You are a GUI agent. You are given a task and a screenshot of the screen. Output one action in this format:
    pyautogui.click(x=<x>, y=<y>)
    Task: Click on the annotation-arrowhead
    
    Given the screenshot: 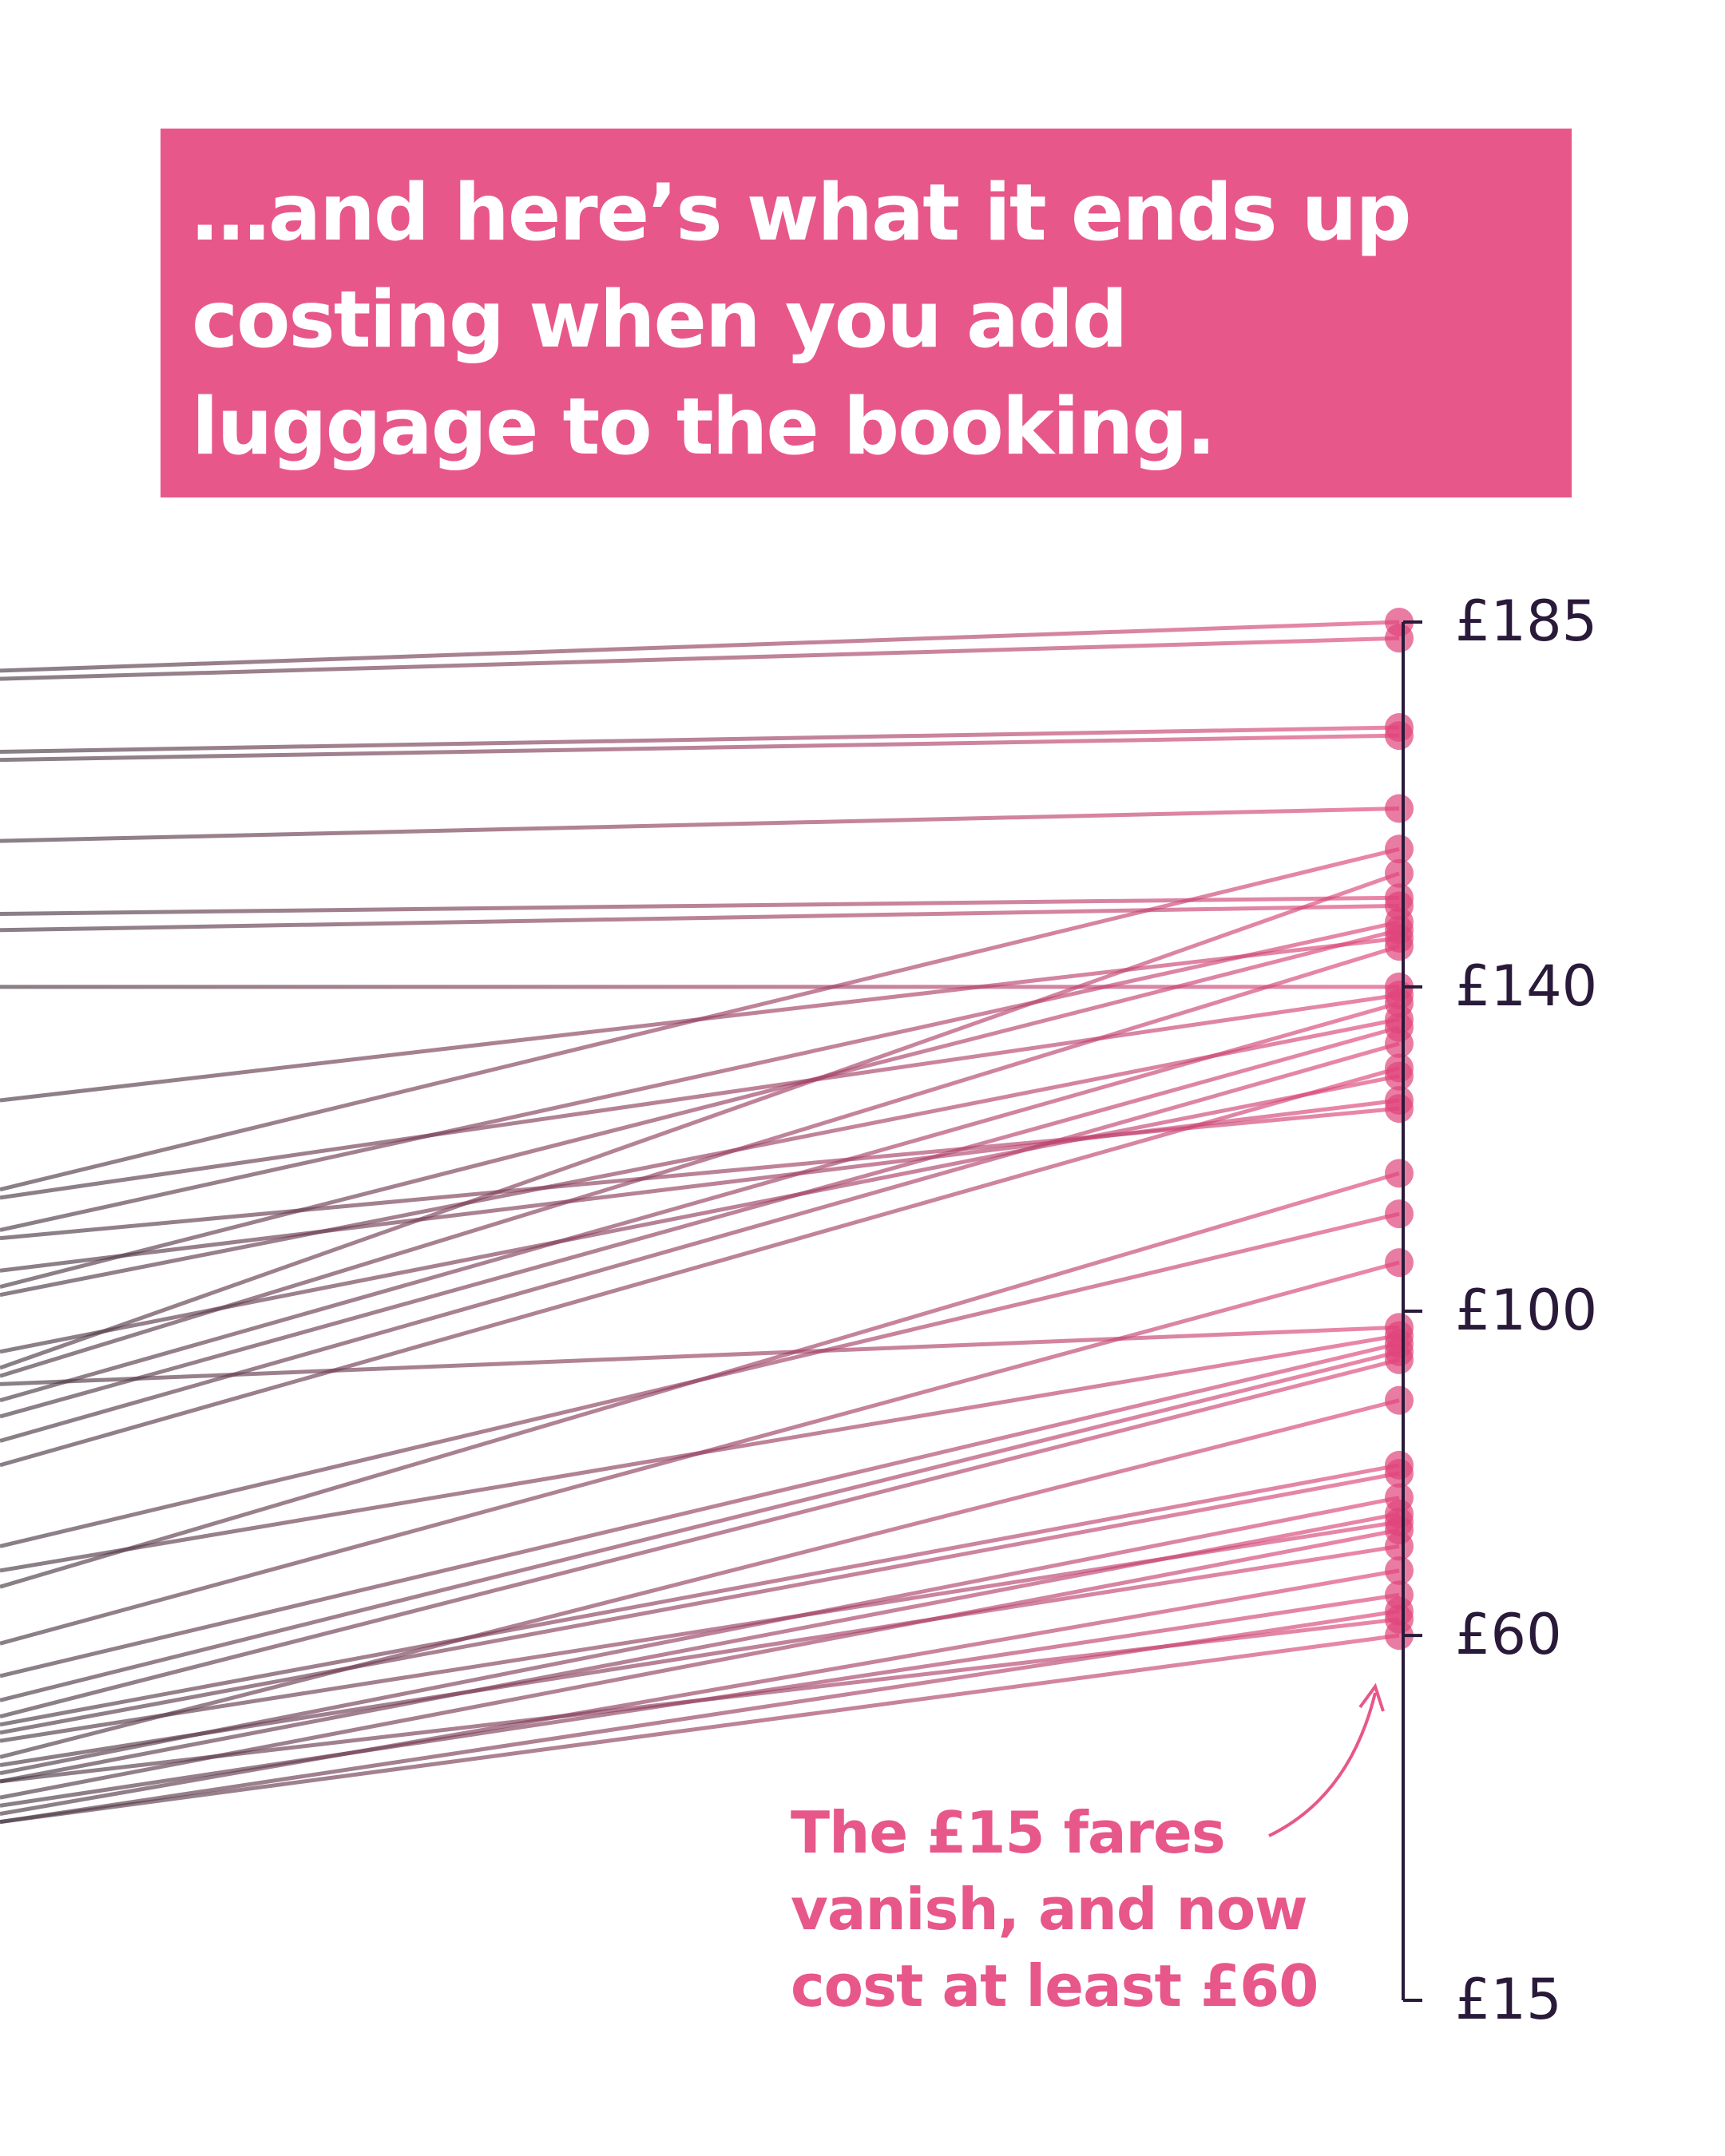 What is the action you would take?
    pyautogui.click(x=1372, y=1697)
    